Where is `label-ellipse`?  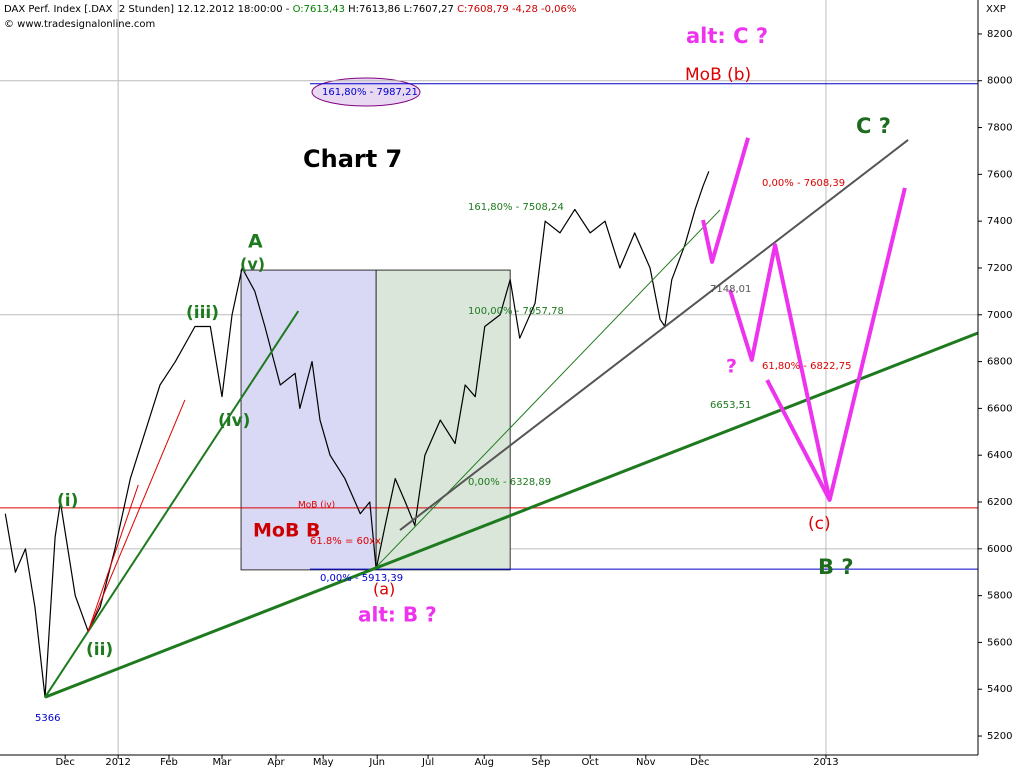 label-ellipse is located at coordinates (366, 92).